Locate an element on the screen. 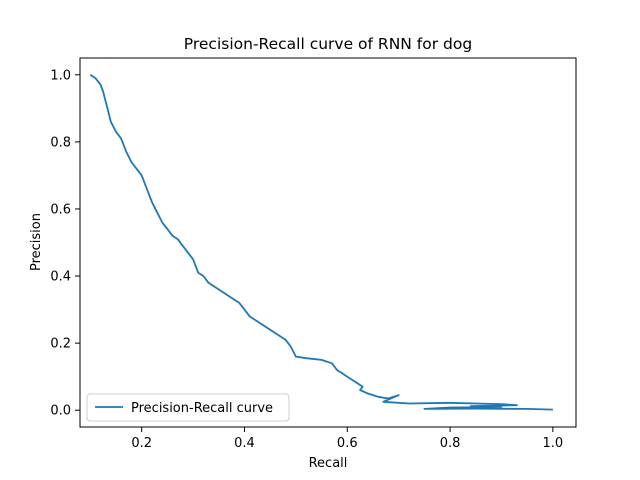 The image size is (640, 480). y-tick-label: 0.8 is located at coordinates (60, 142).